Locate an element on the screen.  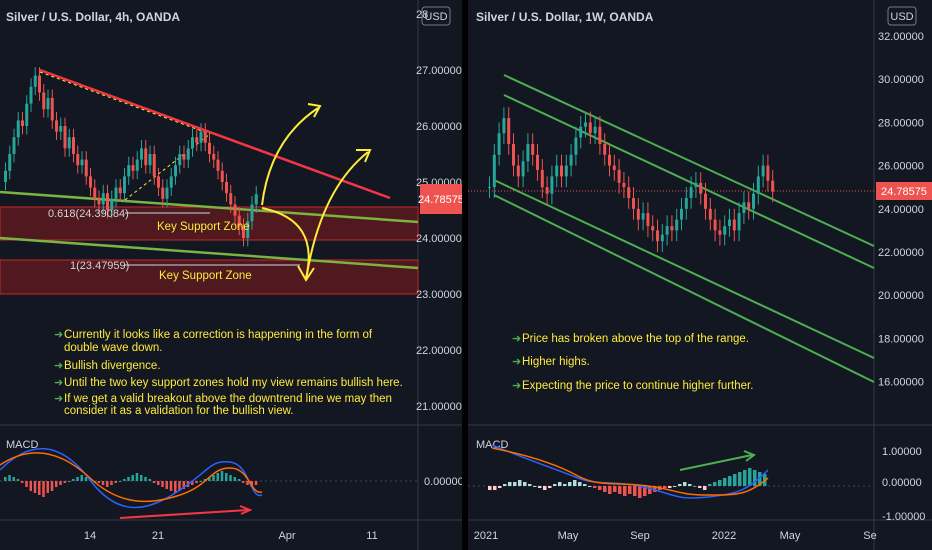
fib-label-2: 1(23.47959) is located at coordinates (99, 266).